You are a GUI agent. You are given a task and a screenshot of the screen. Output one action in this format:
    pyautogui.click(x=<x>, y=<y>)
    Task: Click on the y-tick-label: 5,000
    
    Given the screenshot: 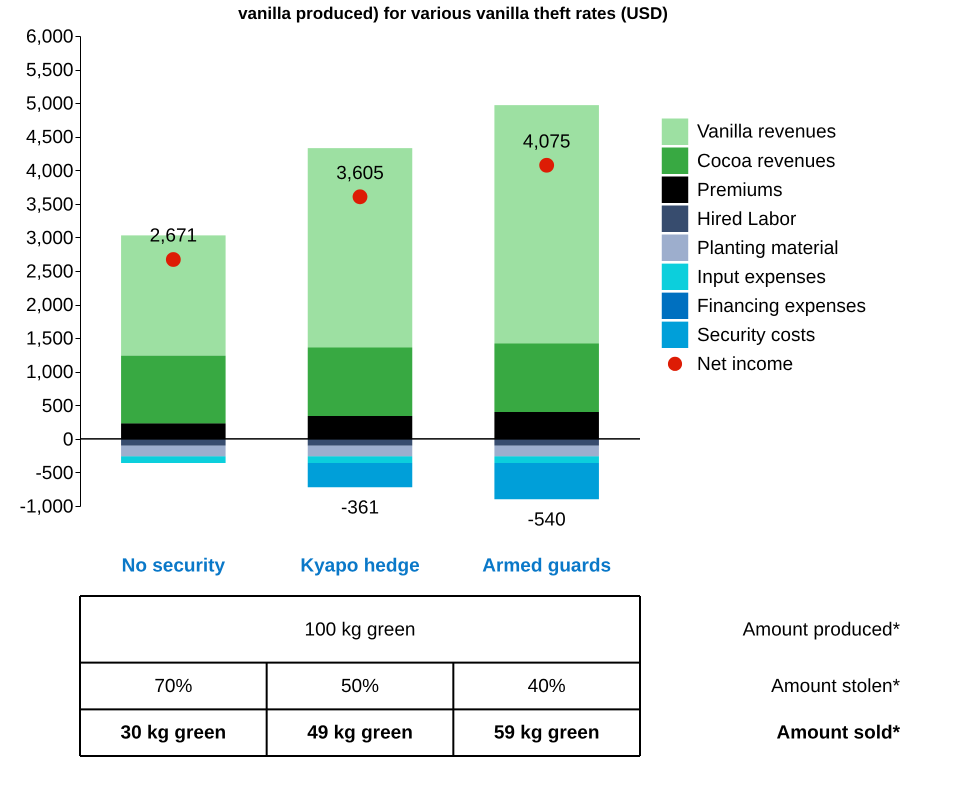 What is the action you would take?
    pyautogui.click(x=50, y=104)
    